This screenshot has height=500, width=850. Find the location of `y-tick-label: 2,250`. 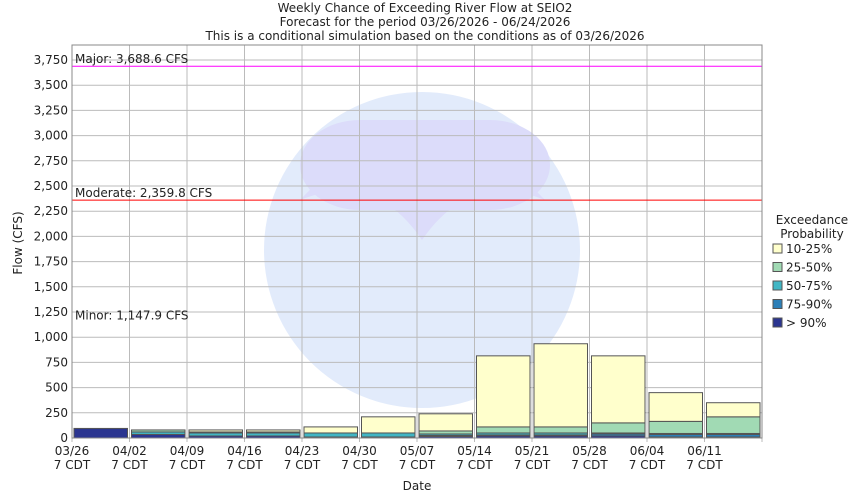

y-tick-label: 2,250 is located at coordinates (51, 211).